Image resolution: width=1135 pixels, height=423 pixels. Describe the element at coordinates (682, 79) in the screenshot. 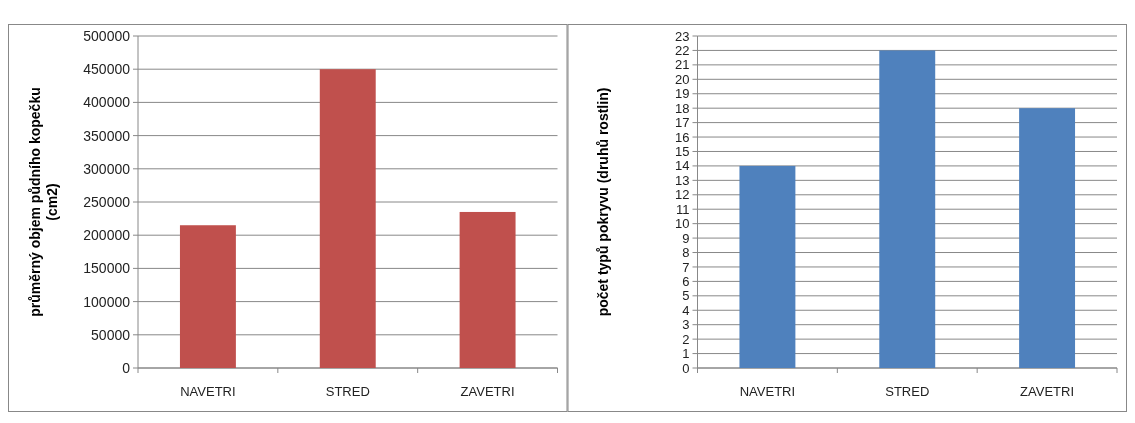

I see `y-tick-label: 20` at that location.